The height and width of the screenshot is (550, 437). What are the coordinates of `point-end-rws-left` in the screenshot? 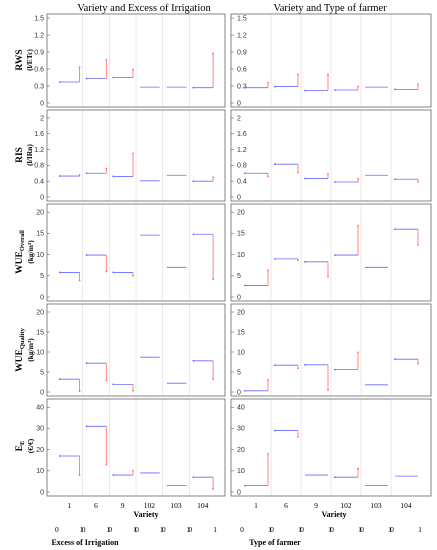 It's located at (79, 67).